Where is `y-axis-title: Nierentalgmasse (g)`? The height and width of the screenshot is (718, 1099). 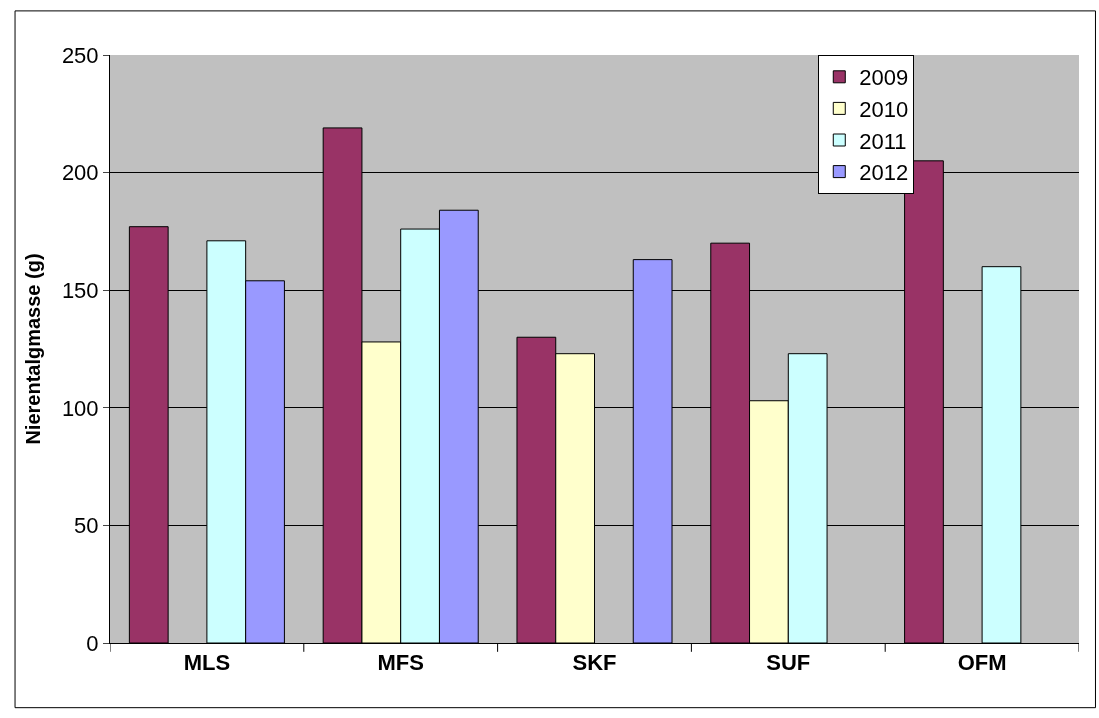
y-axis-title: Nierentalgmasse (g) is located at coordinates (33, 349).